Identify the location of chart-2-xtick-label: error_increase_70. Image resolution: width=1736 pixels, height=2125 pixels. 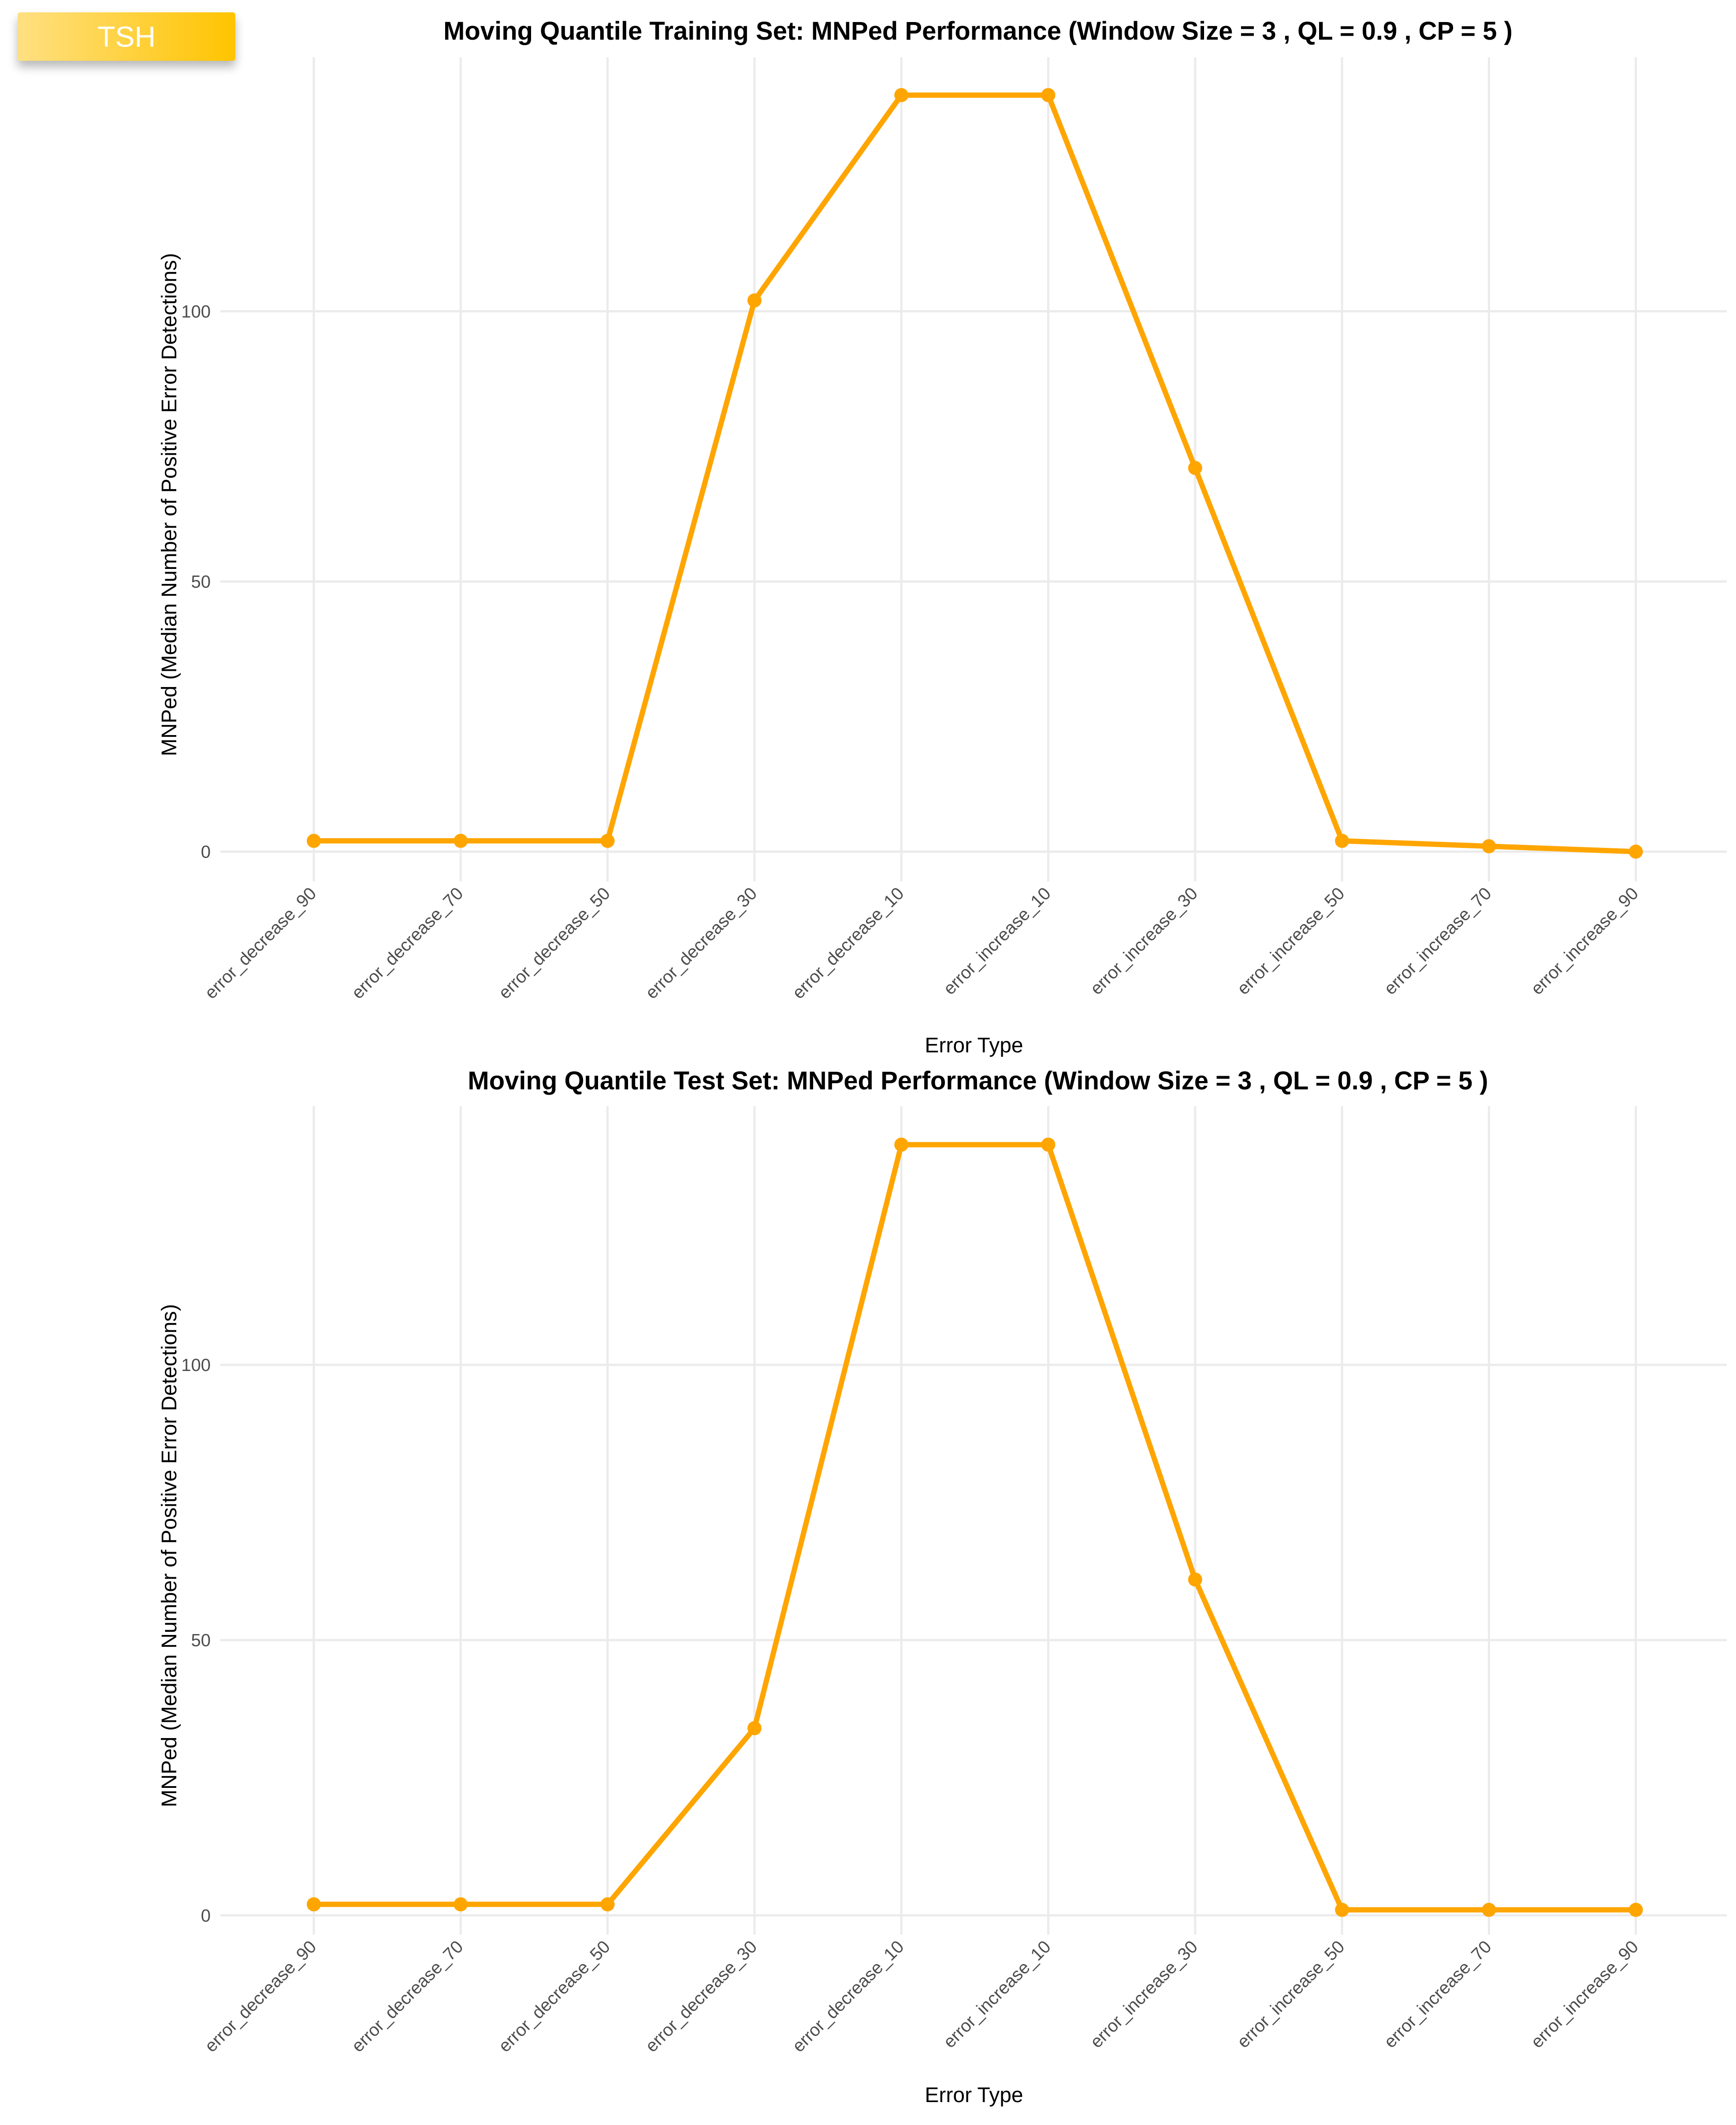
(1437, 1994).